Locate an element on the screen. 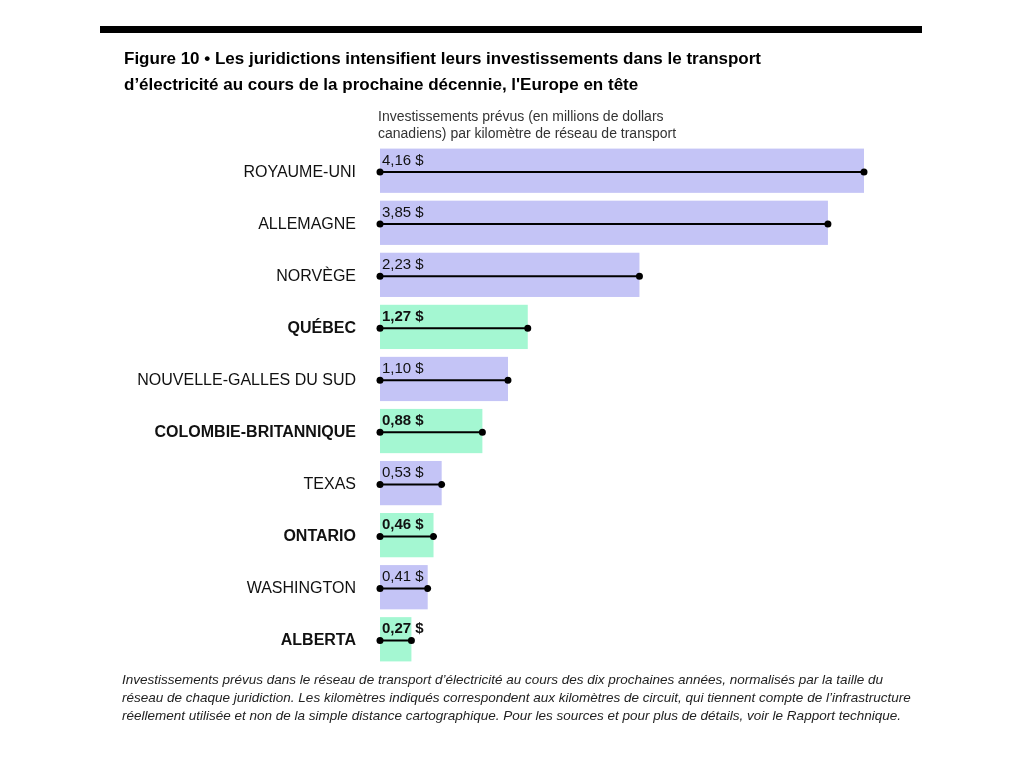 The height and width of the screenshot is (771, 1024). y-tick-label: ROYAUME-UNI is located at coordinates (299, 171).